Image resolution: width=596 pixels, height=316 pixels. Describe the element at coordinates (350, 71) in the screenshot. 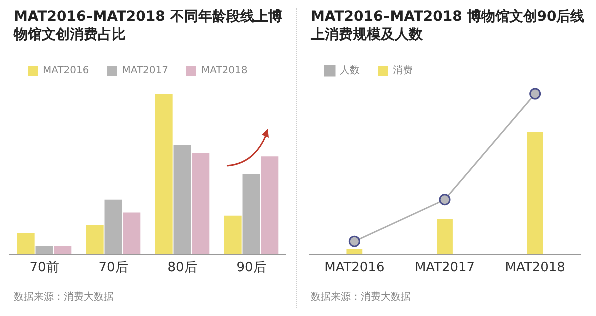

I see `legend-label: 人数` at that location.